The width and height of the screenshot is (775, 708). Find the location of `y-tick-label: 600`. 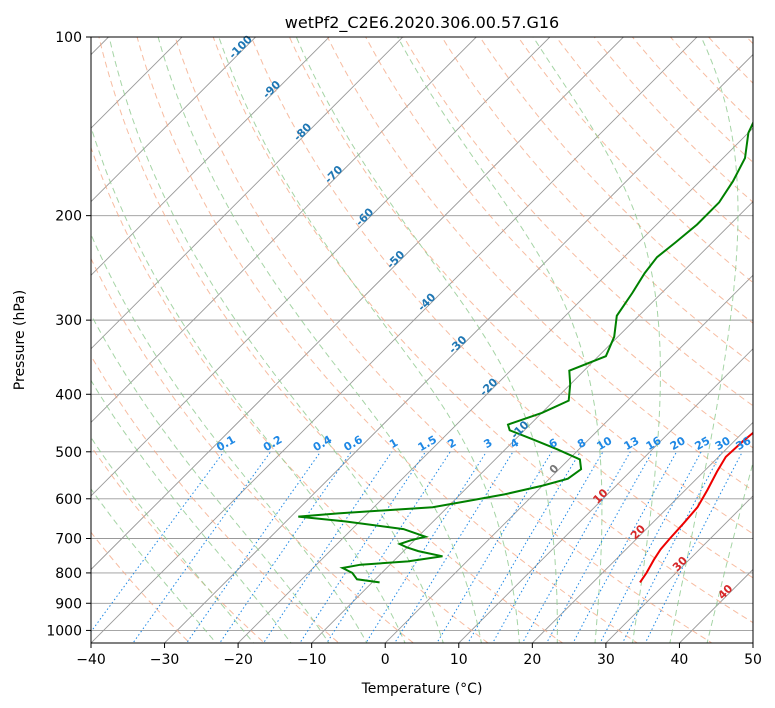

y-tick-label: 600 is located at coordinates (68, 500).